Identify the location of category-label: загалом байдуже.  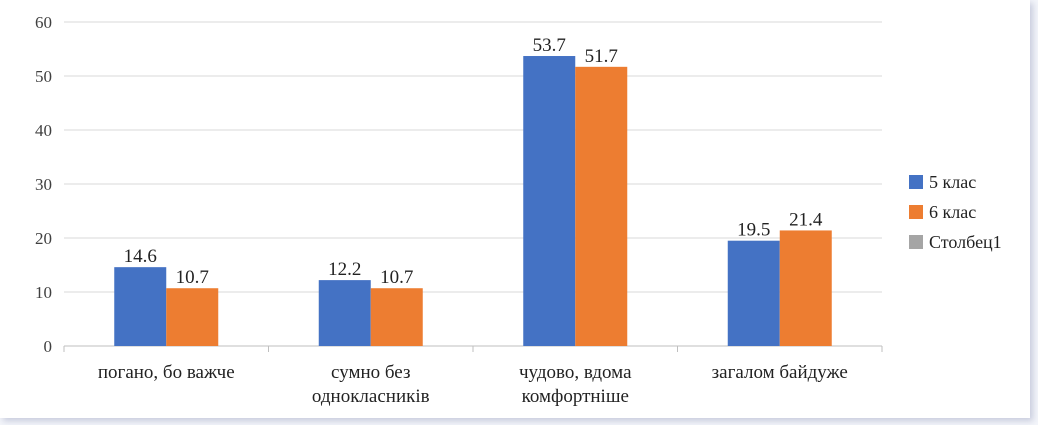
(780, 372).